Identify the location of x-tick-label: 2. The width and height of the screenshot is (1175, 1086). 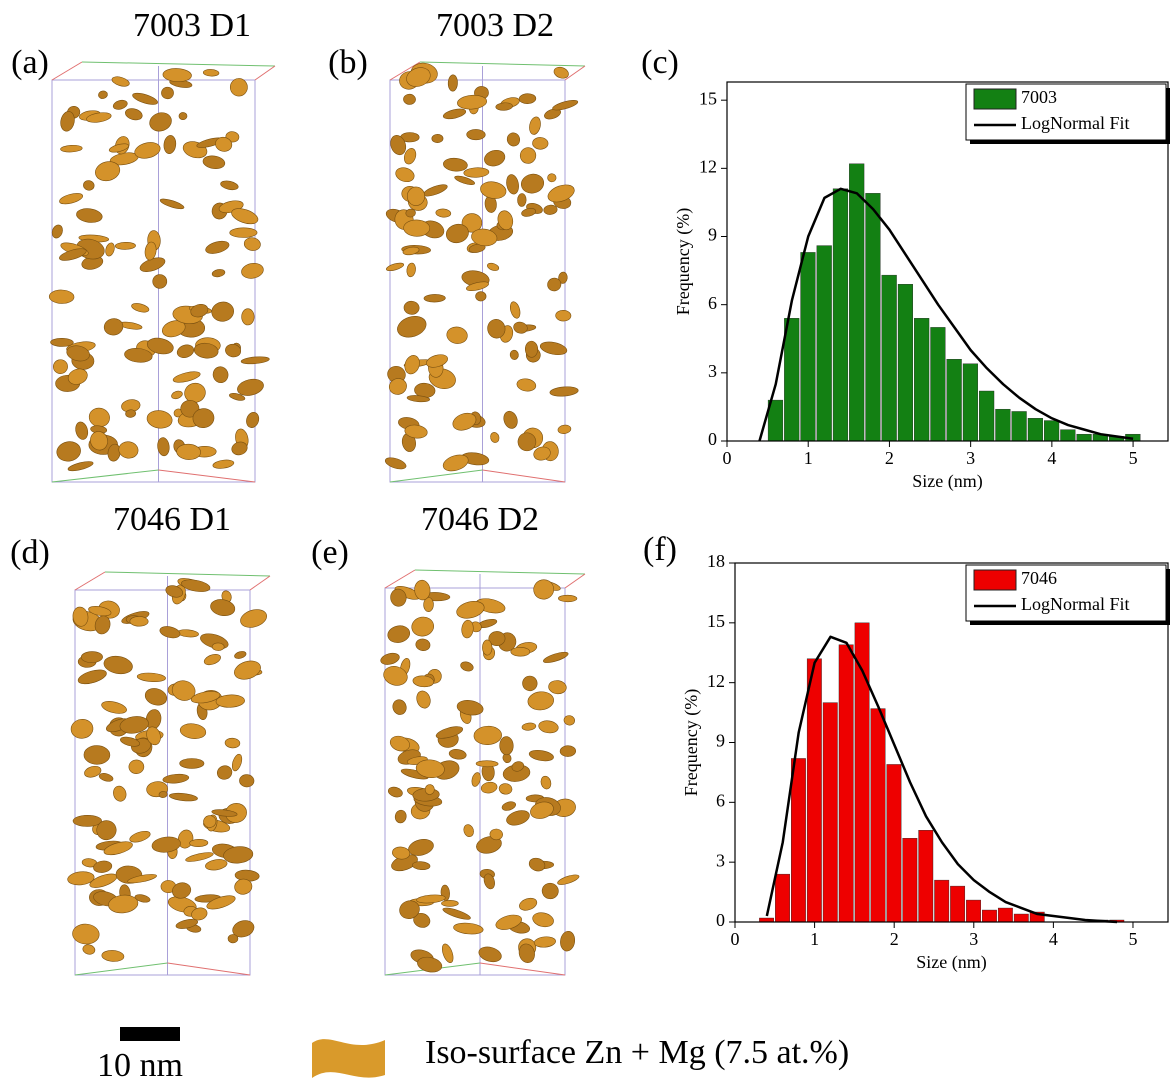
(894, 939).